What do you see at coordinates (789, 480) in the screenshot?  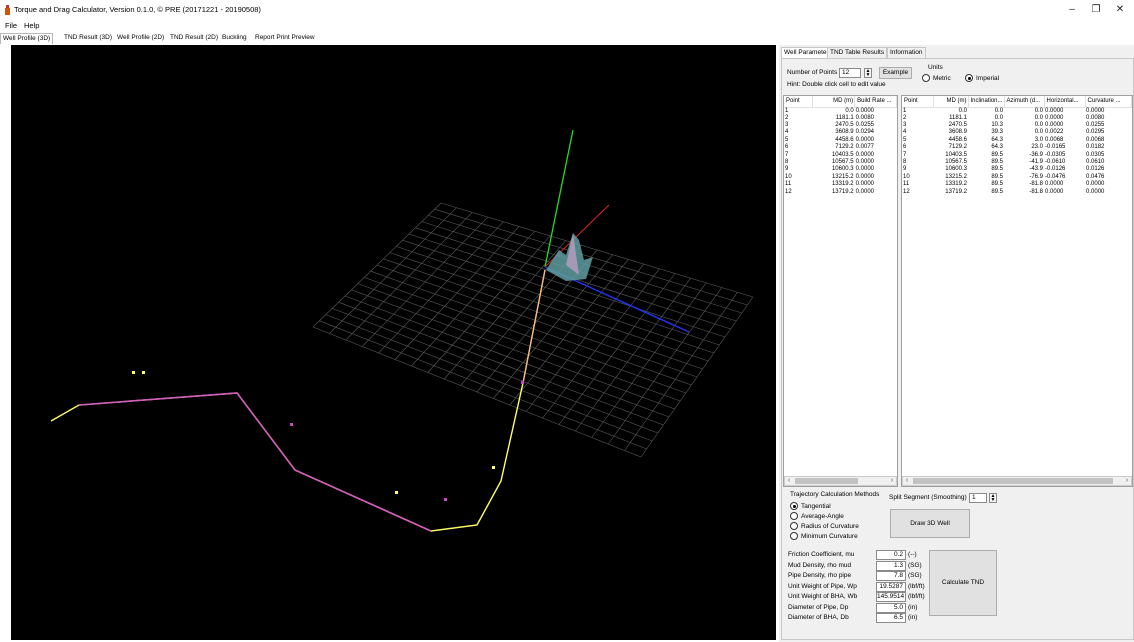 I see `scroll-left-icon: ‹` at bounding box center [789, 480].